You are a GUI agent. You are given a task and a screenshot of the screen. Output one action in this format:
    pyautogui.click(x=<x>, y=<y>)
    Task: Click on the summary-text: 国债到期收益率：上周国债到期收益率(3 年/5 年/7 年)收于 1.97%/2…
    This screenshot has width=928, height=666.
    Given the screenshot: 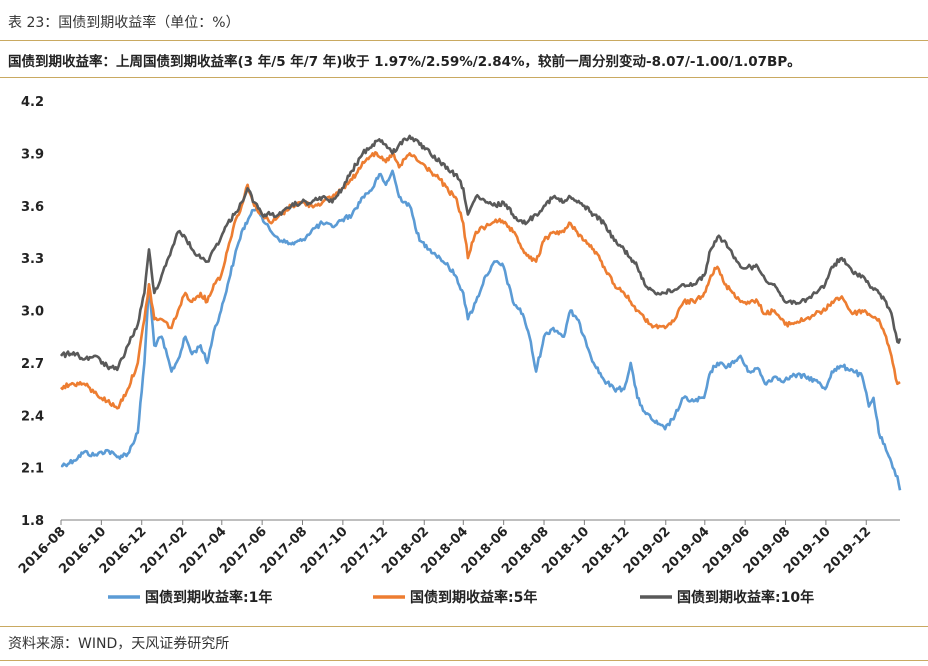 What is the action you would take?
    pyautogui.click(x=404, y=62)
    